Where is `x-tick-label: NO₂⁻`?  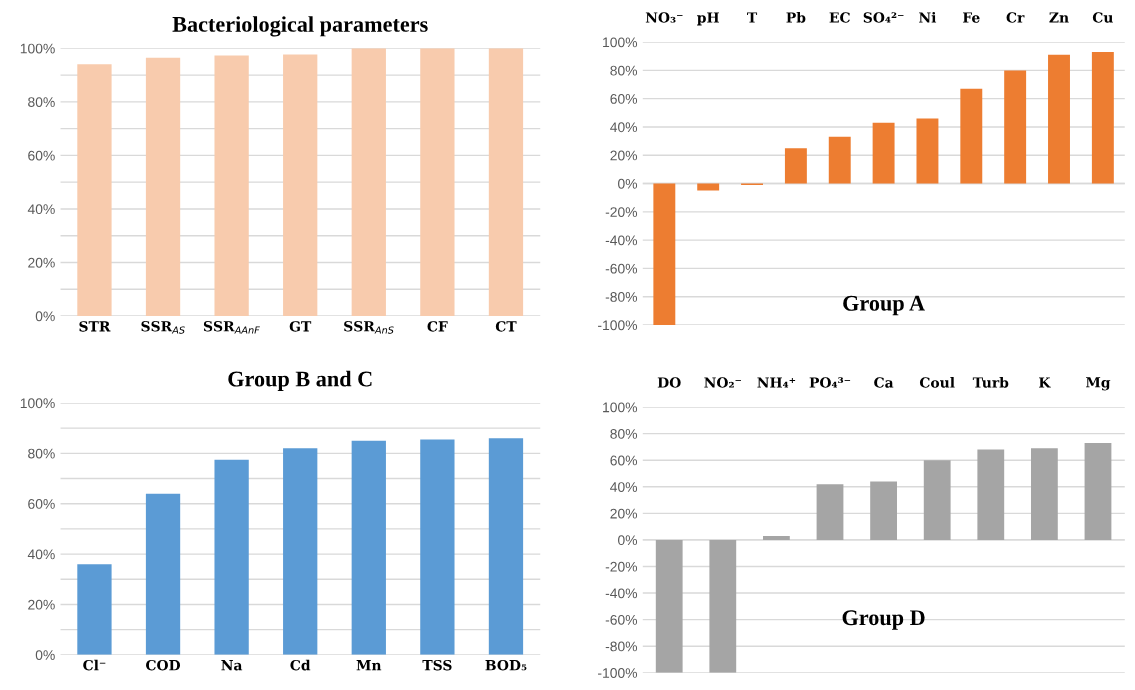
x-tick-label: NO₂⁻ is located at coordinates (722, 382).